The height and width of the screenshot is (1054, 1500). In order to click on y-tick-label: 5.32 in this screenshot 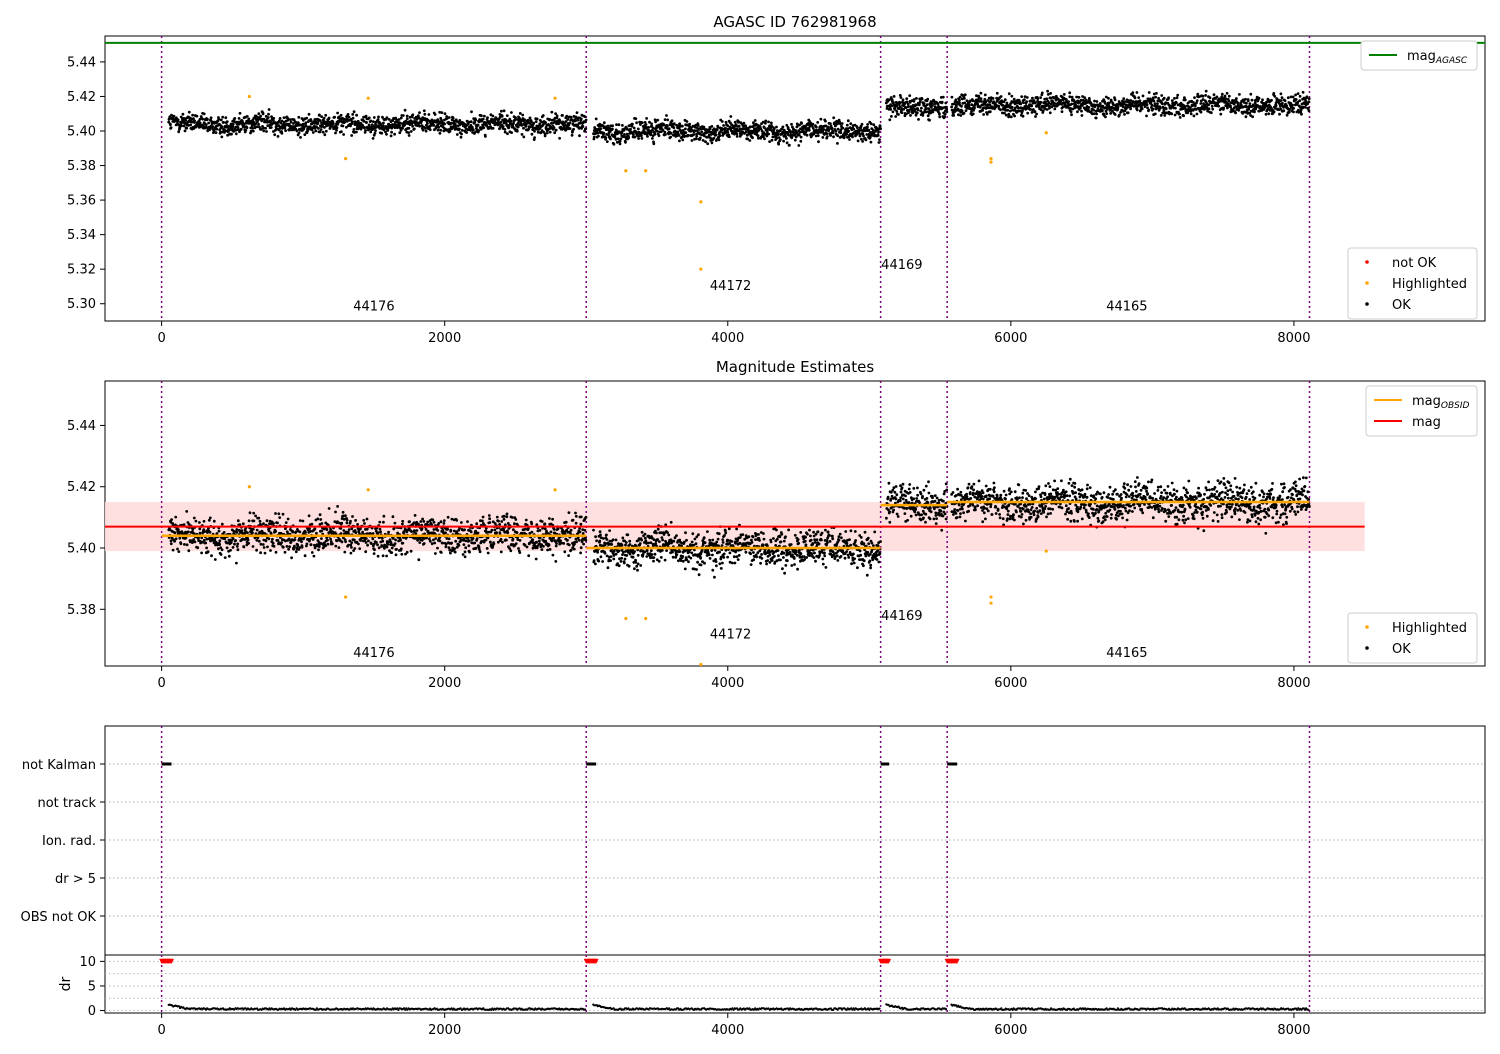, I will do `click(81, 270)`.